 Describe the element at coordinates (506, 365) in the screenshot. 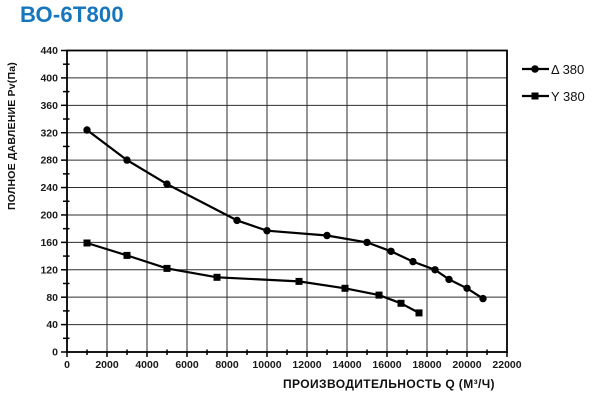

I see `x-tick-label: 22000` at that location.